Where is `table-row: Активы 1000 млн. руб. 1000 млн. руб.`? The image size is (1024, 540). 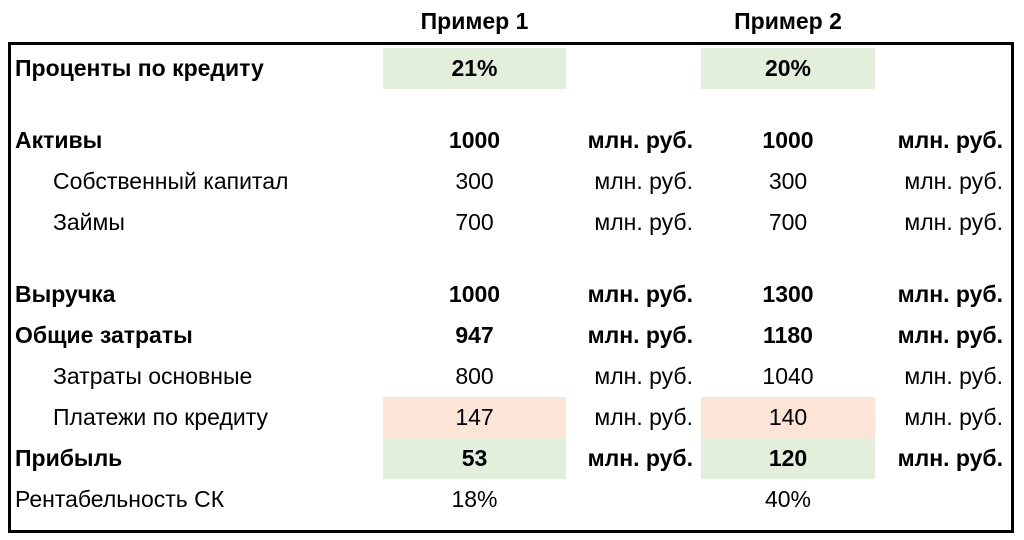 table-row: Активы 1000 млн. руб. 1000 млн. руб. is located at coordinates (511, 140).